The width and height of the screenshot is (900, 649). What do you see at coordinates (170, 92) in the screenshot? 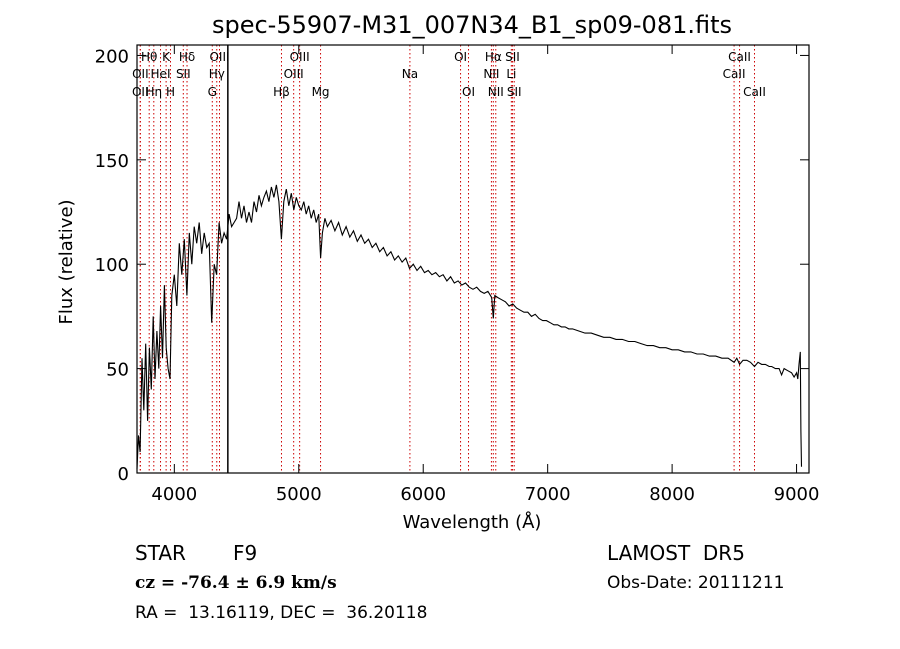
I see `spectral-line-label-19: H` at bounding box center [170, 92].